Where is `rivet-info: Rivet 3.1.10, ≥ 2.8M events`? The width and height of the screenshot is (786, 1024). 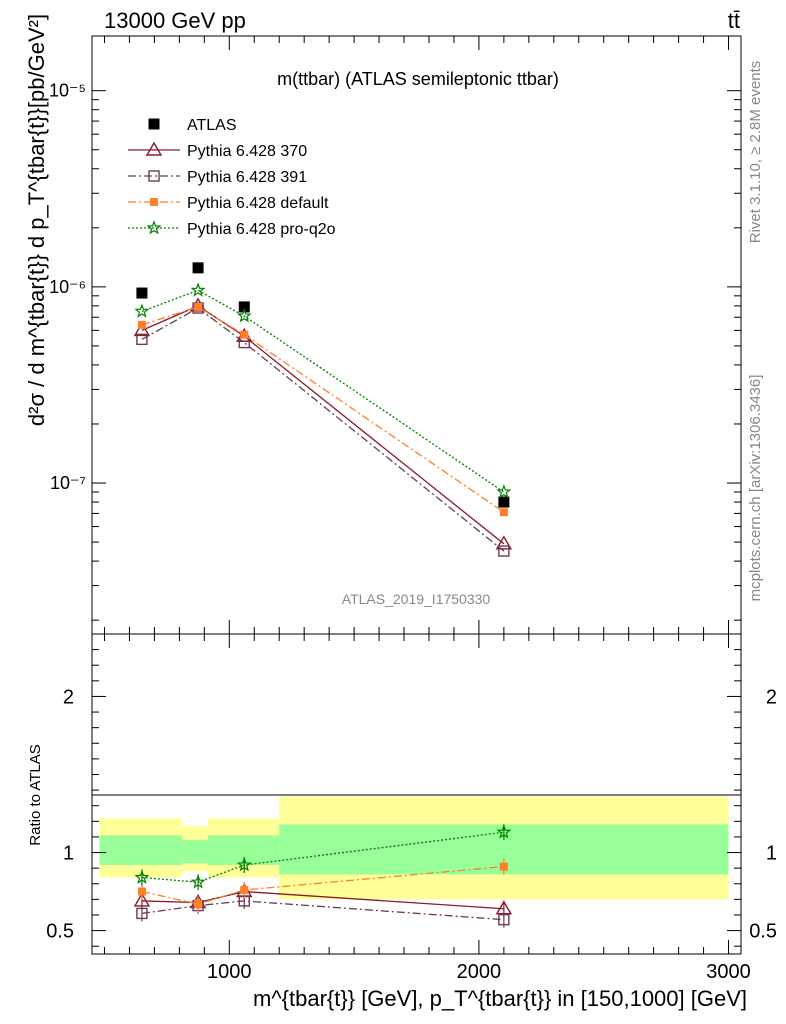
rivet-info: Rivet 3.1.10, ≥ 2.8M events is located at coordinates (755, 152).